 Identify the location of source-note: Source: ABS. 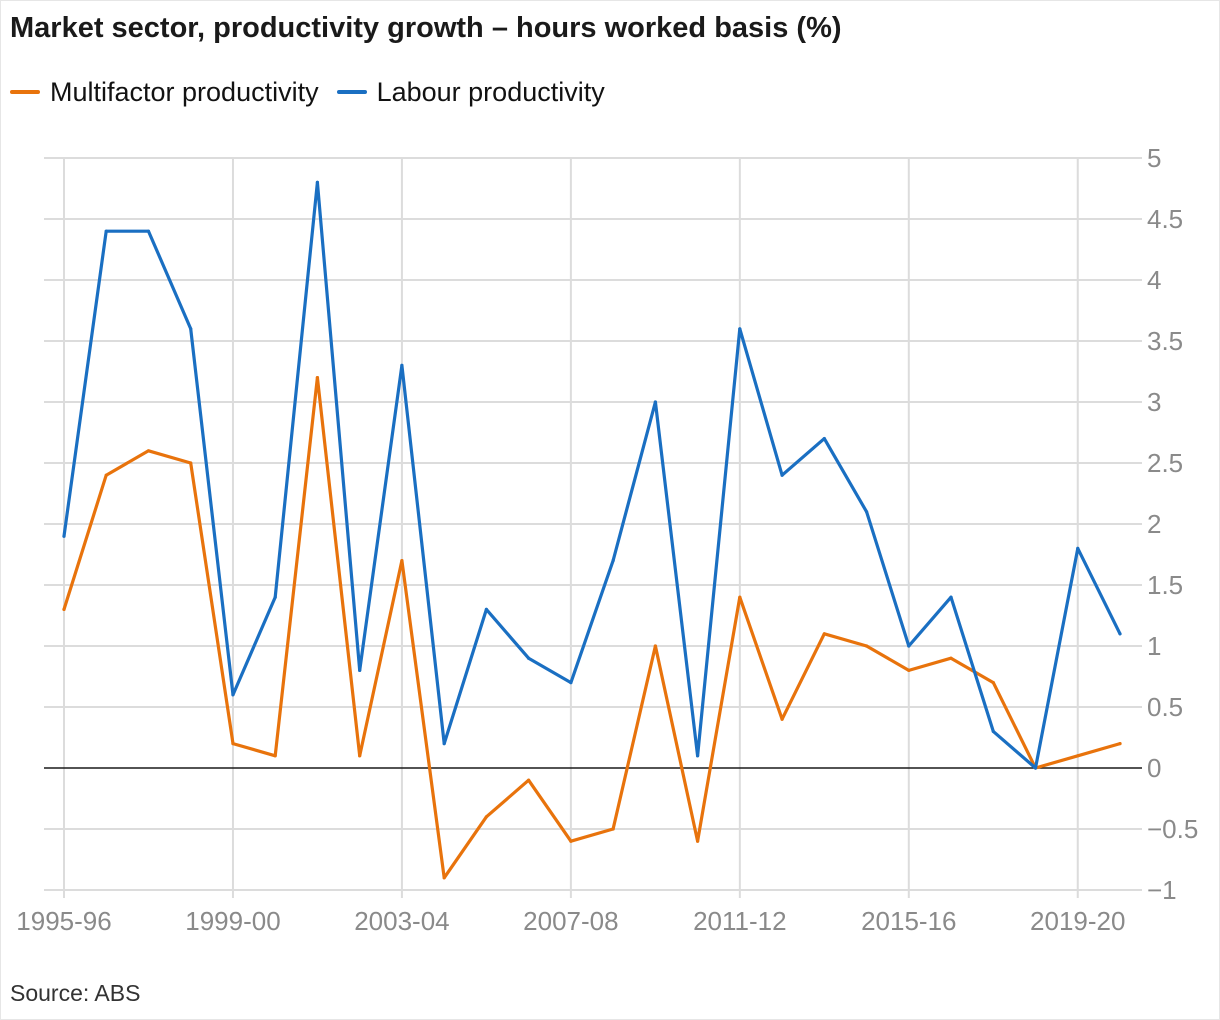
(75, 993).